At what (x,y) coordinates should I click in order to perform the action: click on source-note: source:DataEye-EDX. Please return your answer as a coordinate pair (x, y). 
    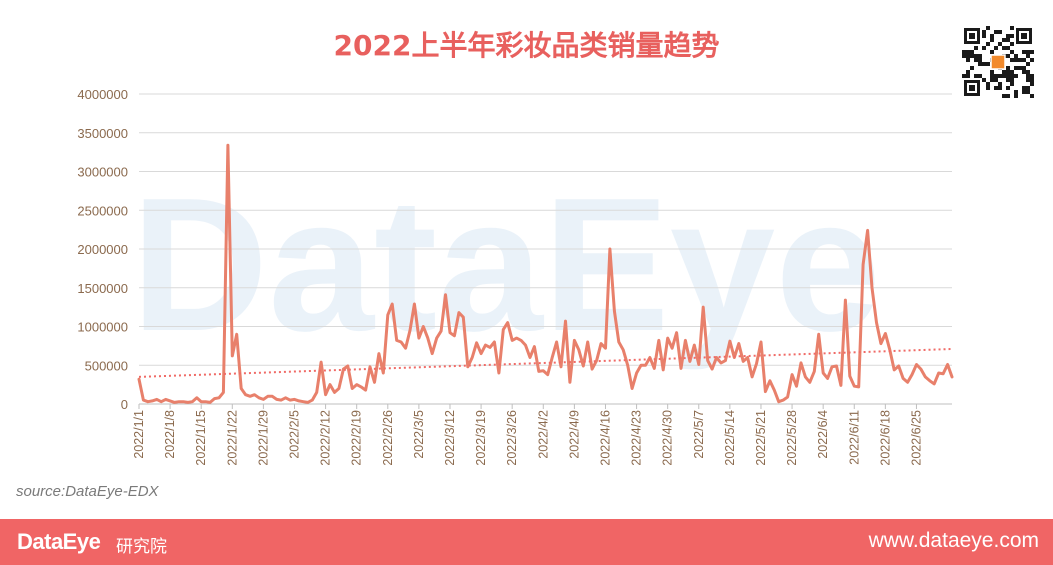
    Looking at the image, I should click on (87, 491).